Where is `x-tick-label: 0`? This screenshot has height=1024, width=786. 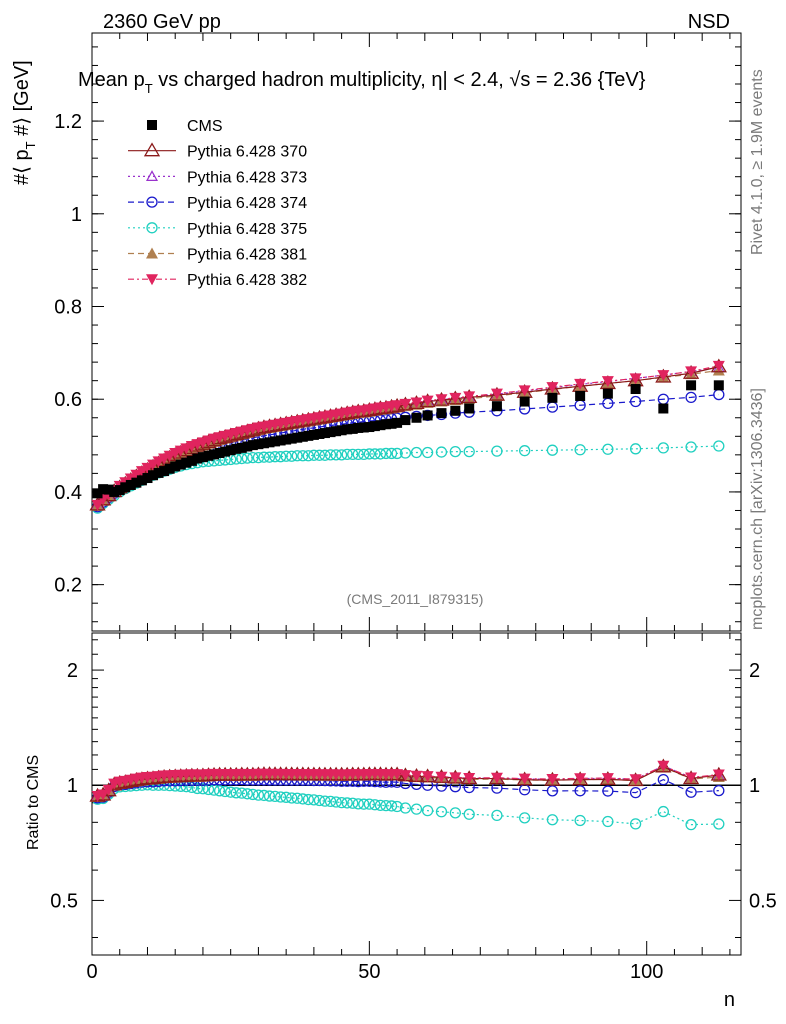
x-tick-label: 0 is located at coordinates (91, 972).